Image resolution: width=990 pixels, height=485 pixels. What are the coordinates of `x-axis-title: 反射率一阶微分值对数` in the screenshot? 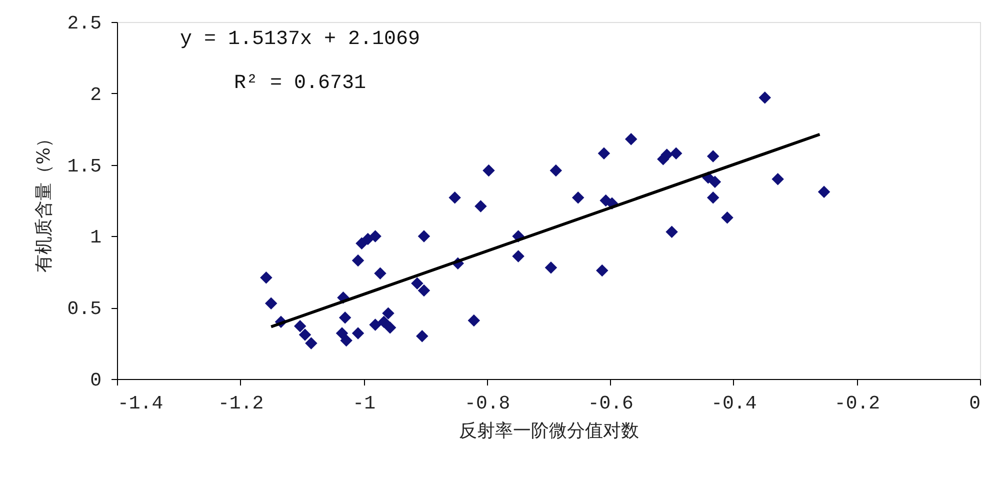 It's located at (549, 431).